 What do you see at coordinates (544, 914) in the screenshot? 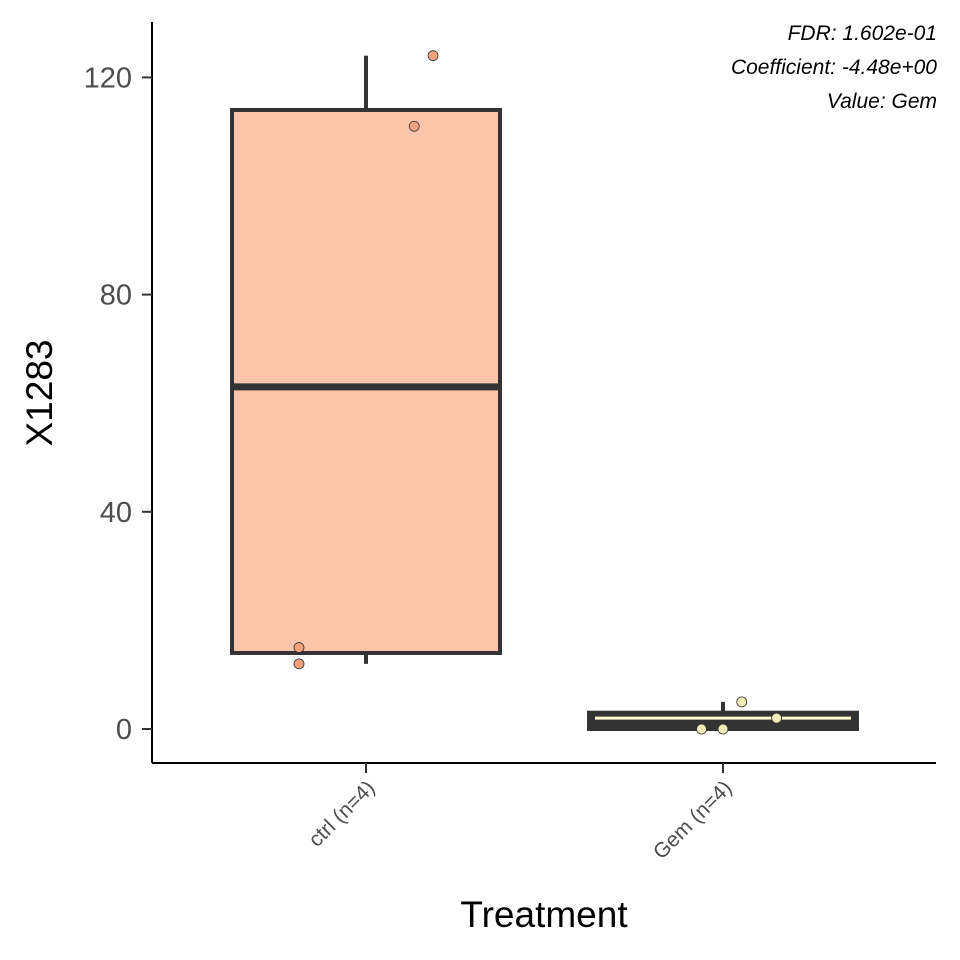
I see `x-axis-title: Treatment` at bounding box center [544, 914].